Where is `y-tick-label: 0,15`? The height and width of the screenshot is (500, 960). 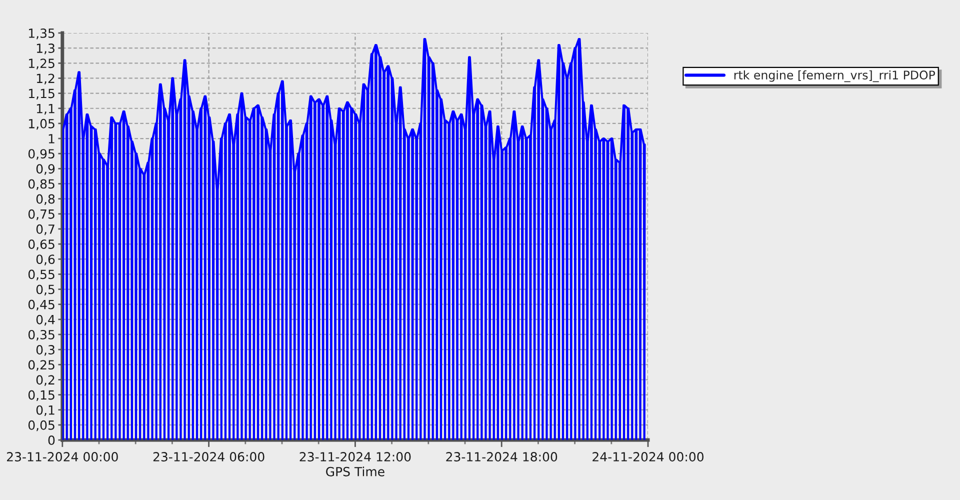
y-tick-label: 0,15 is located at coordinates (41, 395).